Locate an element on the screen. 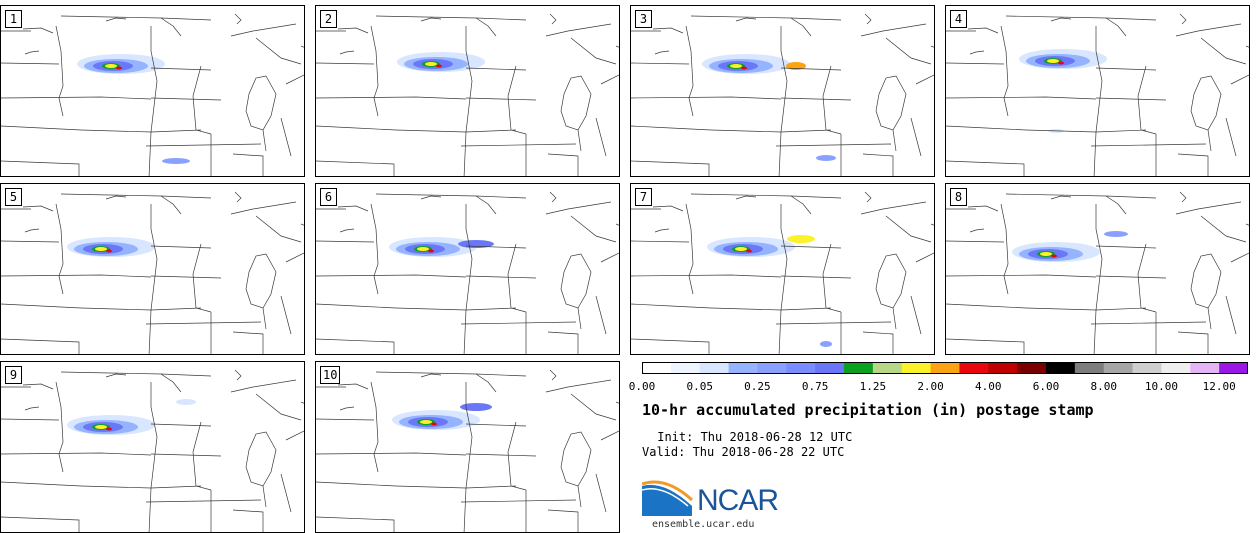  stamp-panel-1: 1 is located at coordinates (152, 91).